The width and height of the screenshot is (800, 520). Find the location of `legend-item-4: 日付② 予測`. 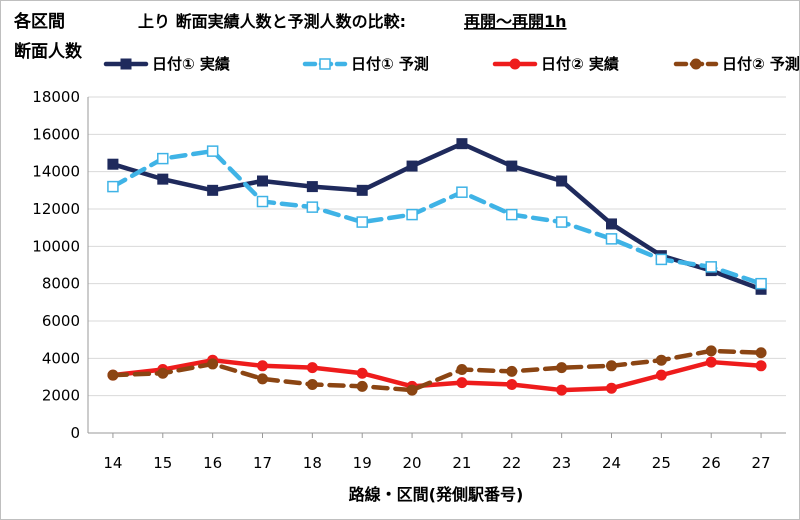

legend-item-4: 日付② 予測 is located at coordinates (736, 64).